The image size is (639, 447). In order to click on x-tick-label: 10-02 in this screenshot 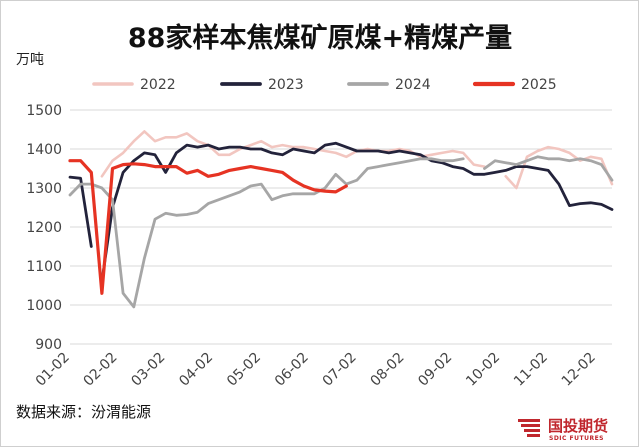, I will do `click(483, 370)`.